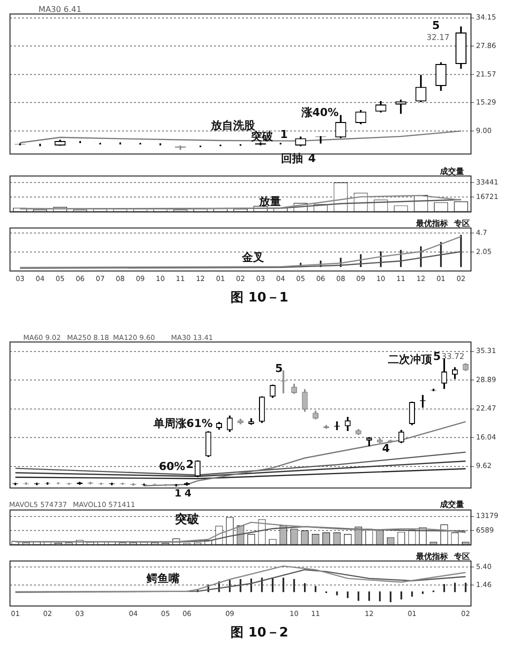  What do you see at coordinates (178, 494) in the screenshot?
I see `text: 1` at bounding box center [178, 494].